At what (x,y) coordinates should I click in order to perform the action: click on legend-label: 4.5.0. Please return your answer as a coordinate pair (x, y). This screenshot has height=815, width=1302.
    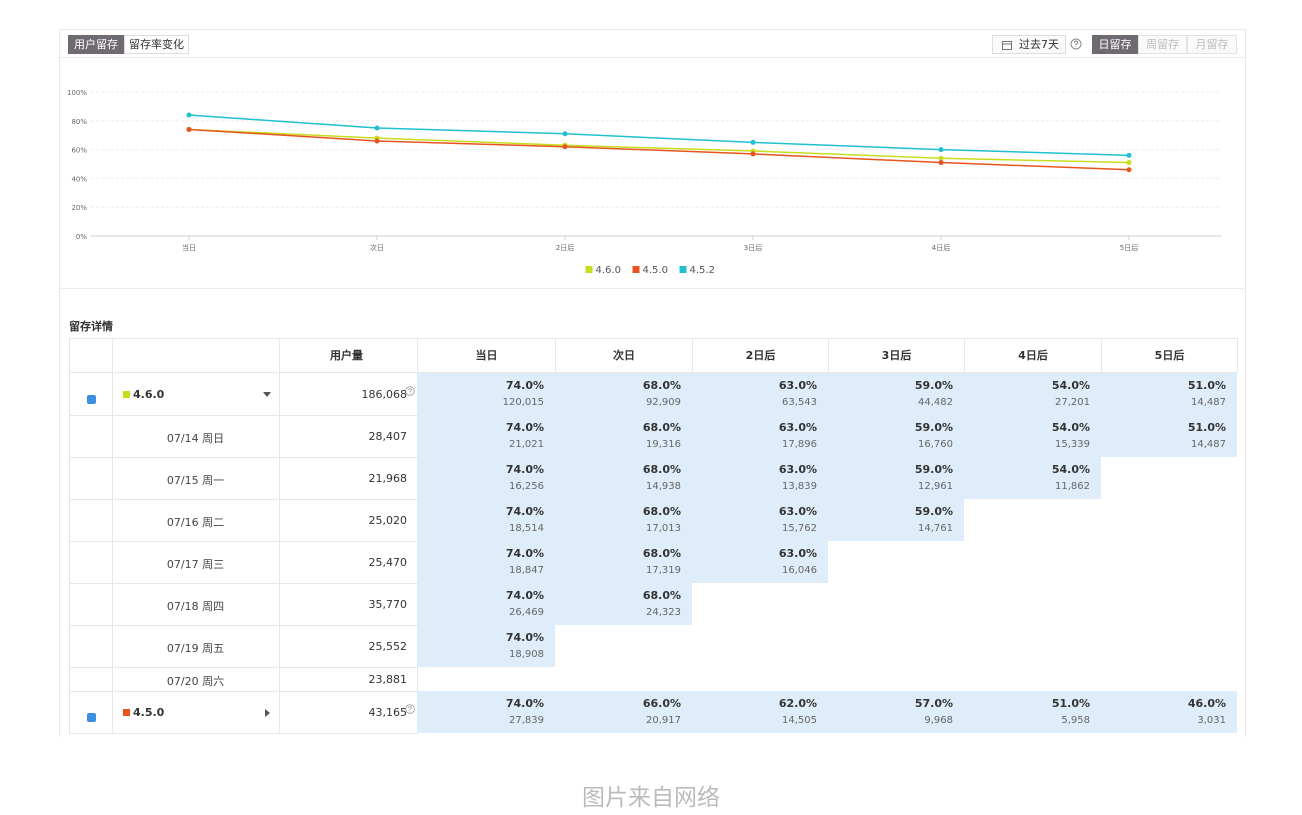
    Looking at the image, I should click on (655, 270).